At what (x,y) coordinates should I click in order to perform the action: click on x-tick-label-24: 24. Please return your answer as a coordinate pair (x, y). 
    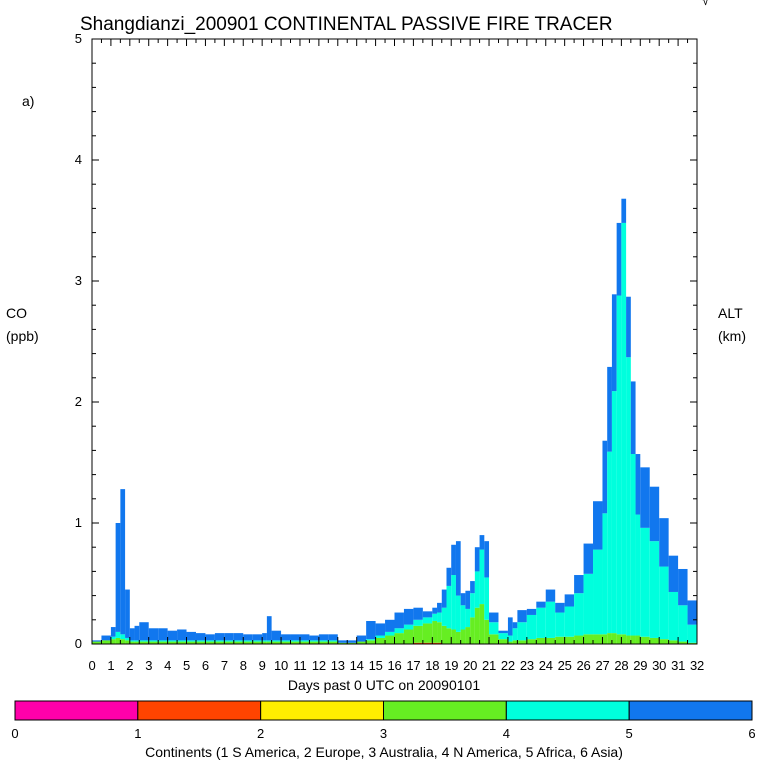
    Looking at the image, I should click on (546, 665).